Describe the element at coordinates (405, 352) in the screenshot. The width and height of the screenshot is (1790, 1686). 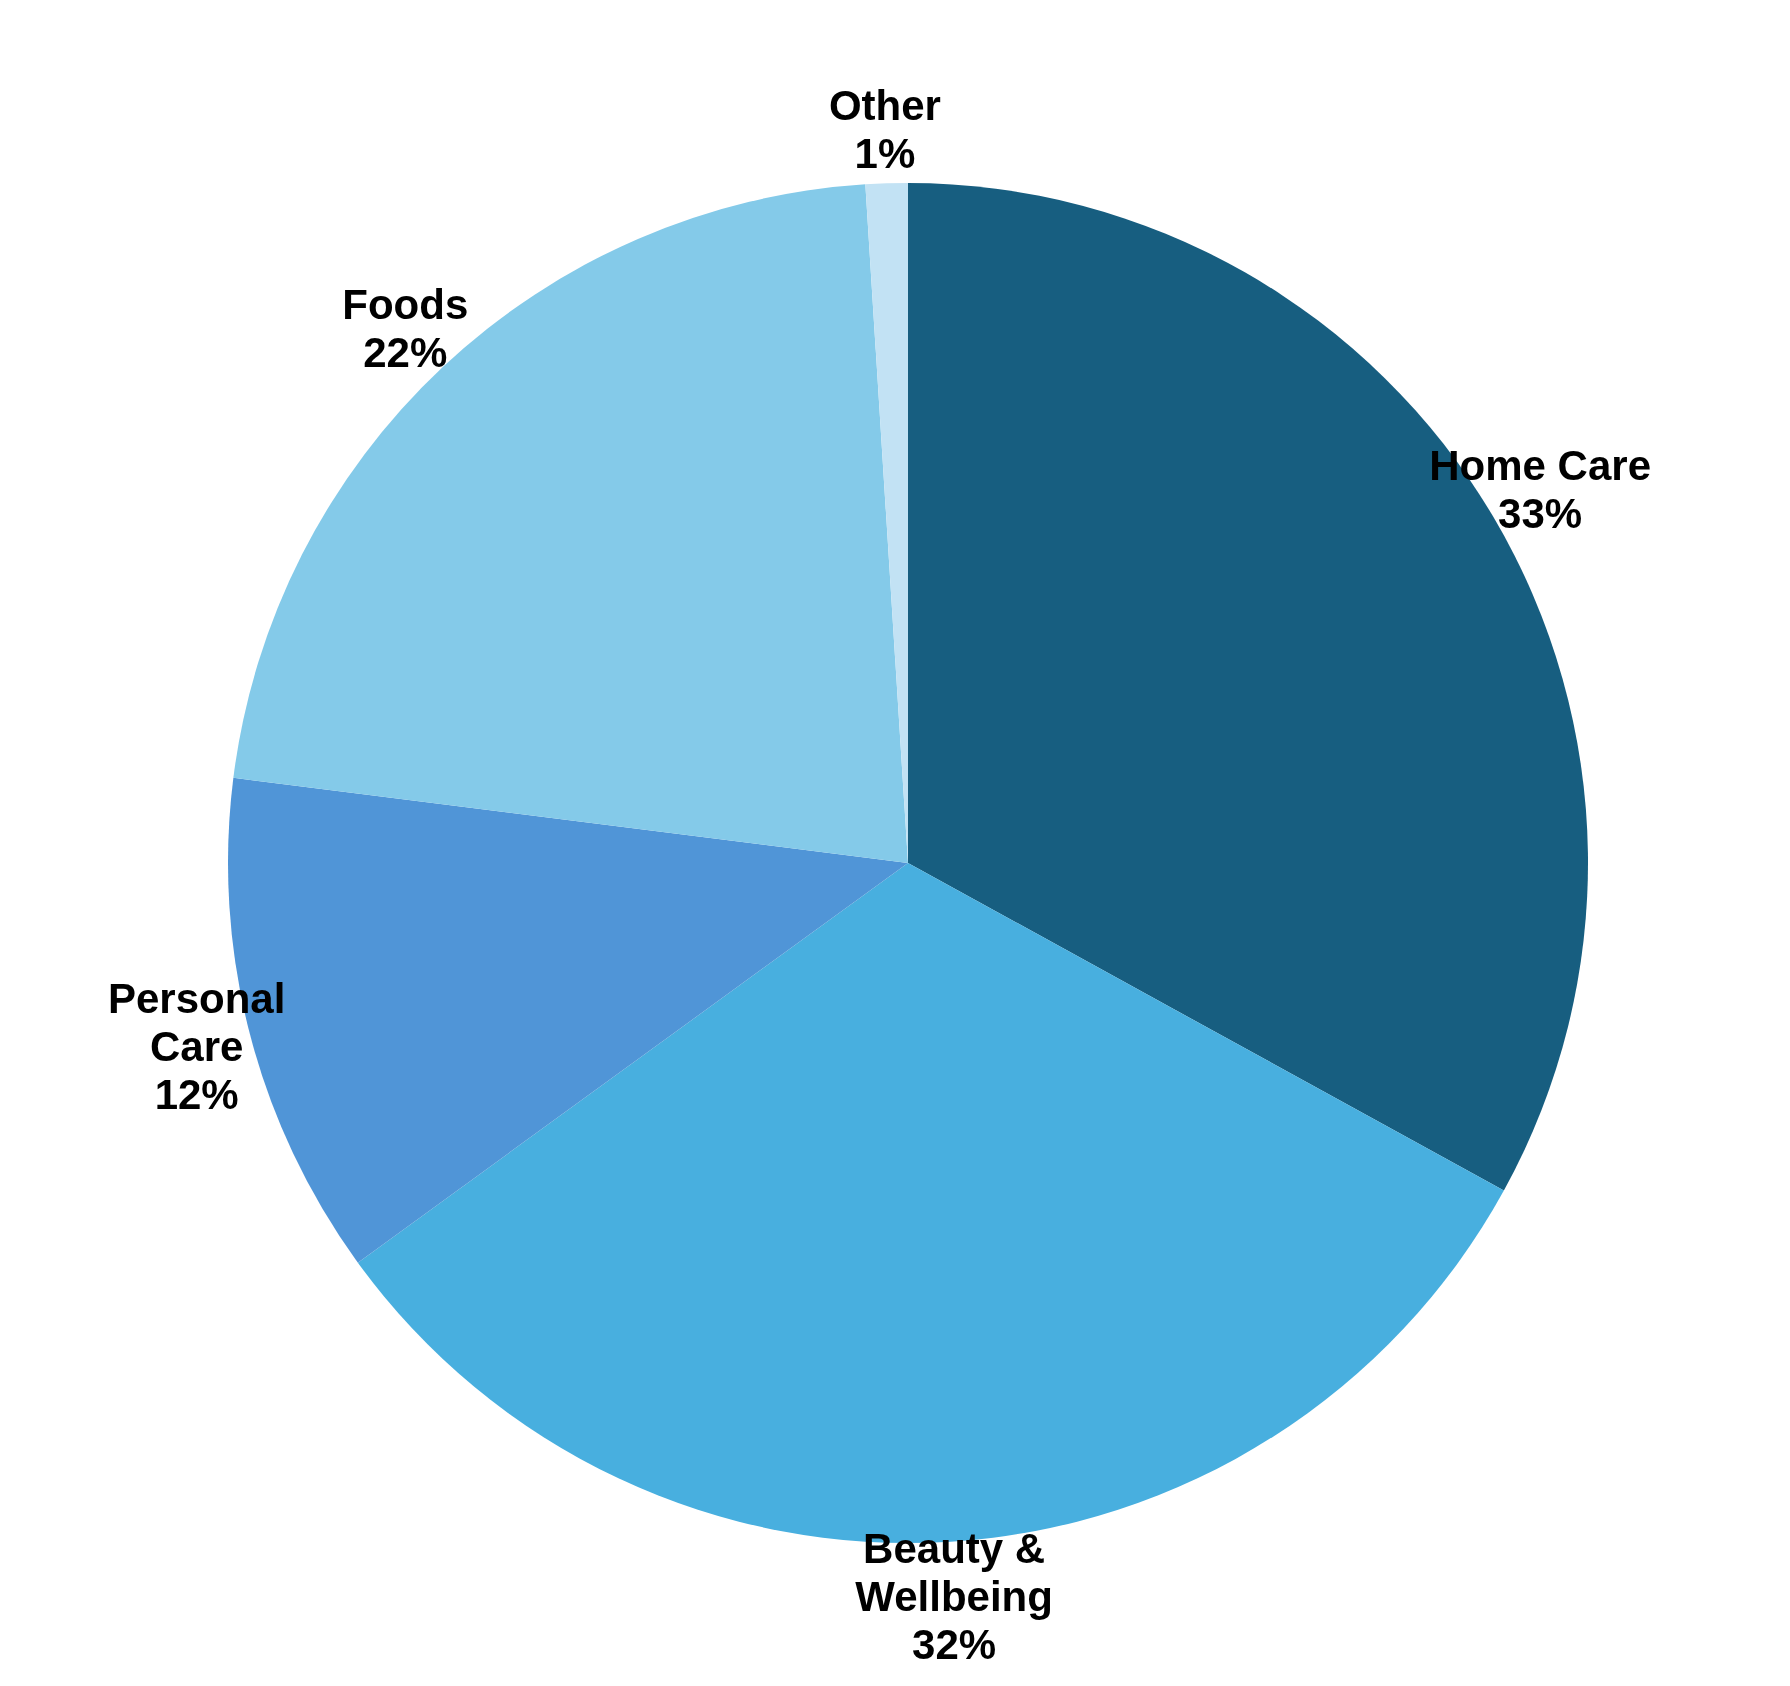
I see `data-label: 22%` at that location.